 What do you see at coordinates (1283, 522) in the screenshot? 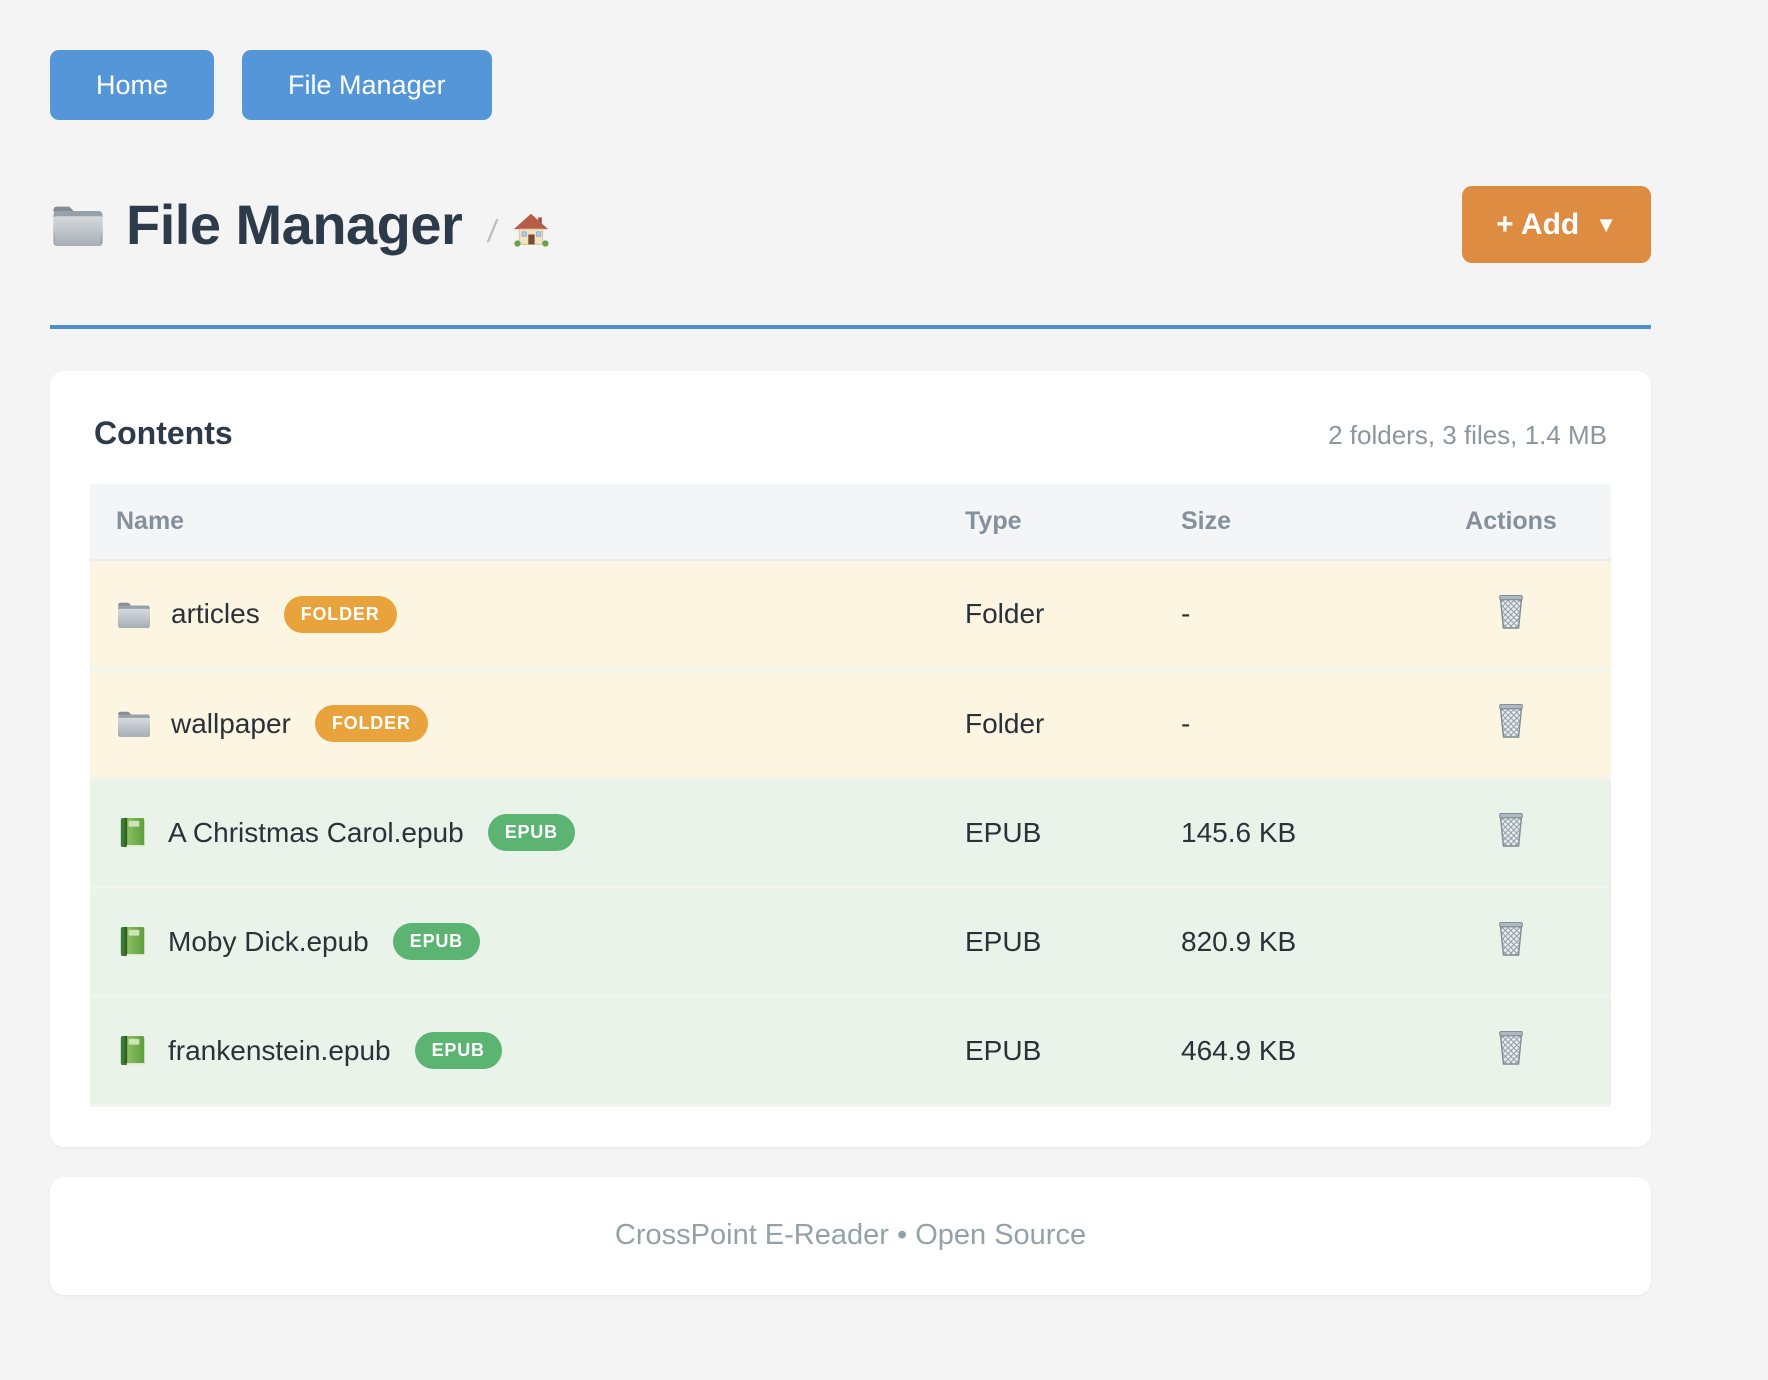
I see `column-header-size: Size` at bounding box center [1283, 522].